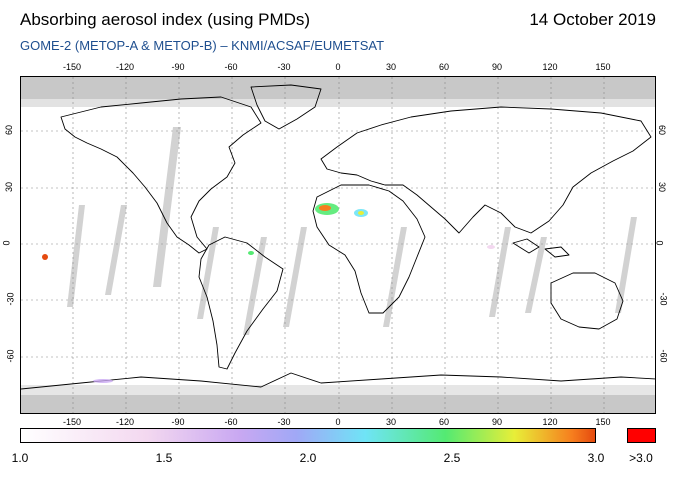 This screenshot has height=480, width=676. Describe the element at coordinates (592, 19) in the screenshot. I see `map-date: 14 October 2019` at that location.